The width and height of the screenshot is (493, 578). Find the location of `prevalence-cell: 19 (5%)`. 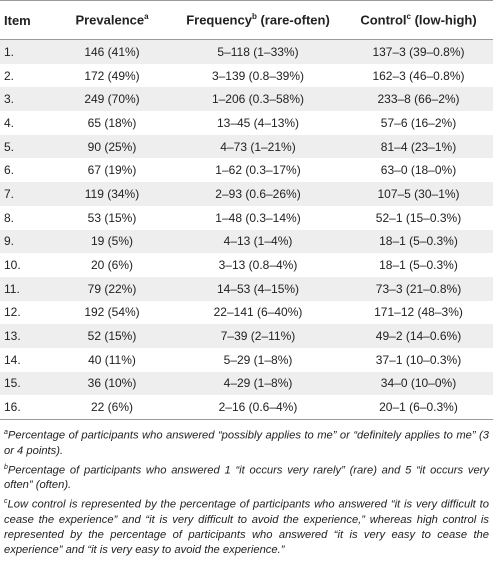

prevalence-cell: 19 (5%) is located at coordinates (112, 241).